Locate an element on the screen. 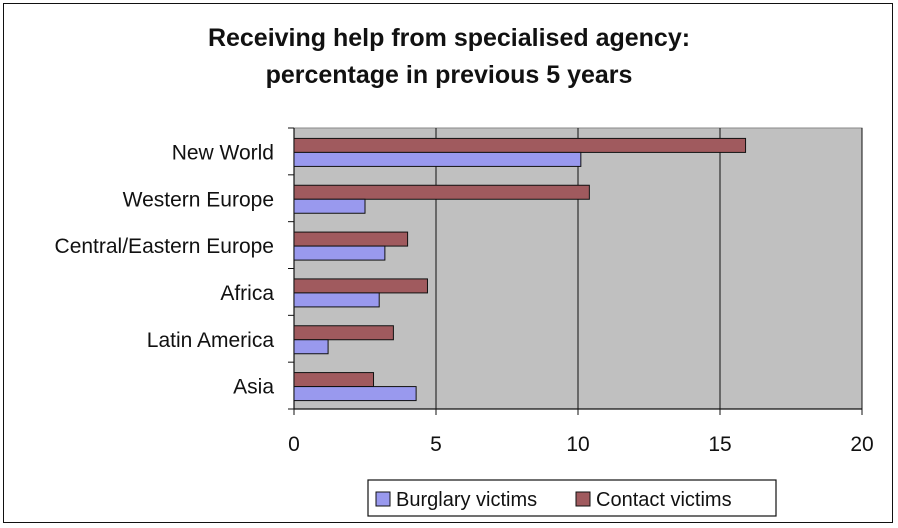 The image size is (898, 528). category-label: Africa is located at coordinates (247, 293).